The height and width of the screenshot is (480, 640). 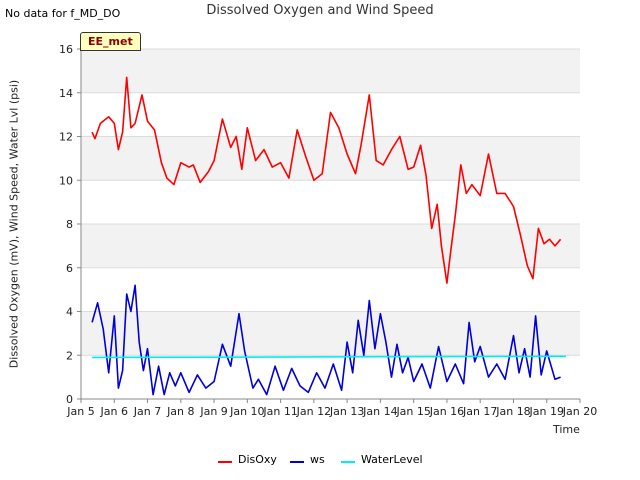 What do you see at coordinates (213, 411) in the screenshot?
I see `x-tick-label: Jan 9` at bounding box center [213, 411].